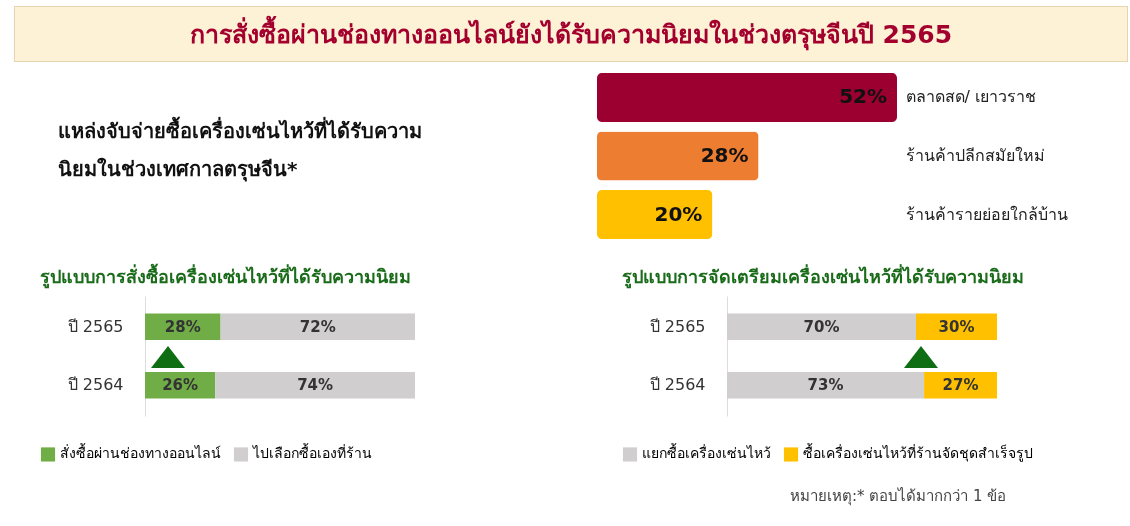  What do you see at coordinates (821, 326) in the screenshot?
I see `data-label: 70%` at bounding box center [821, 326].